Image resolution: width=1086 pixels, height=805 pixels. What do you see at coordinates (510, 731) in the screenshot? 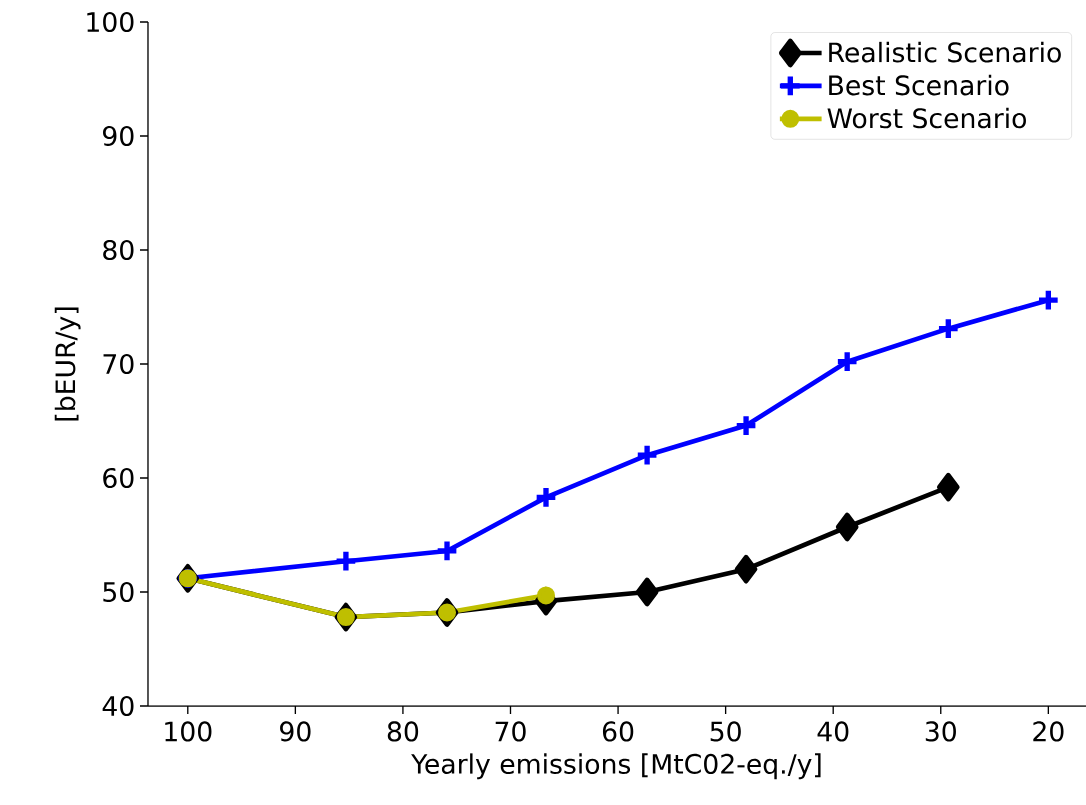
I see `x-tick-label: 70` at bounding box center [510, 731].